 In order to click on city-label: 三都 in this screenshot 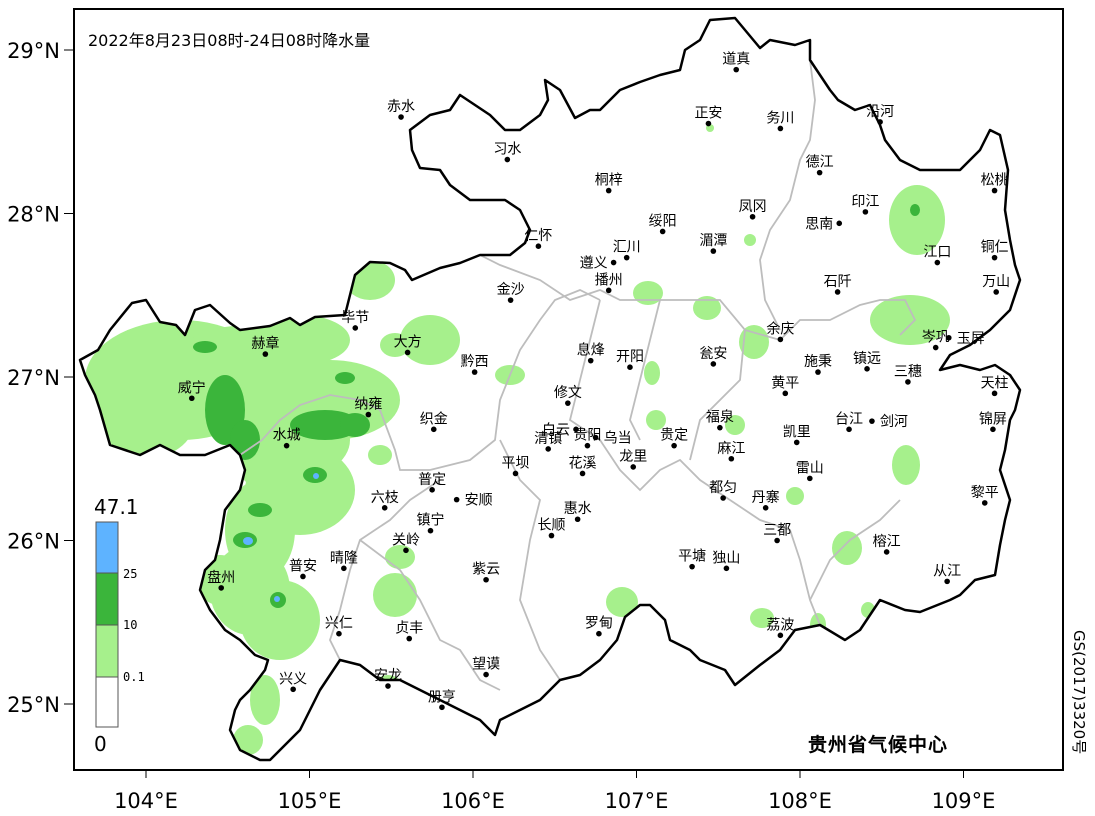, I will do `click(777, 531)`.